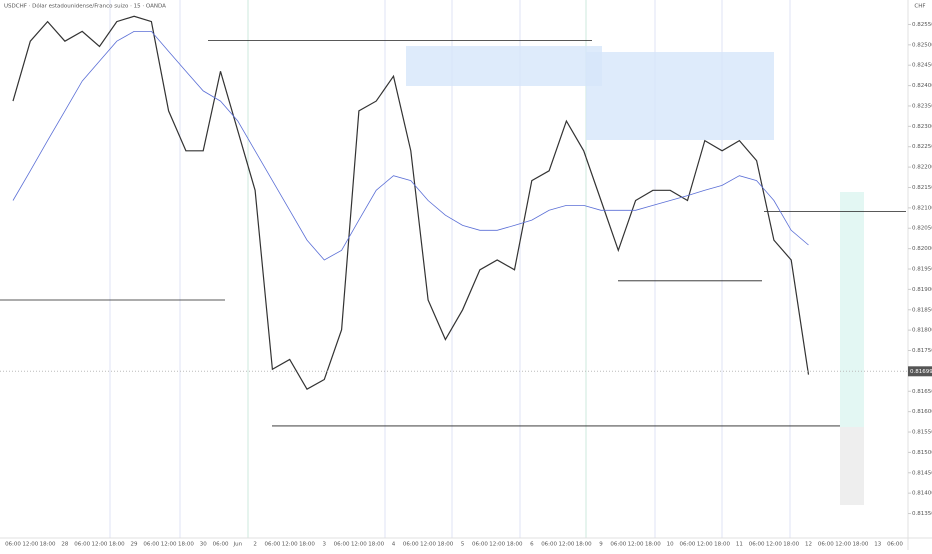 This screenshot has height=554, width=932. What do you see at coordinates (532, 545) in the screenshot?
I see `x-tick-label: 6` at bounding box center [532, 545].